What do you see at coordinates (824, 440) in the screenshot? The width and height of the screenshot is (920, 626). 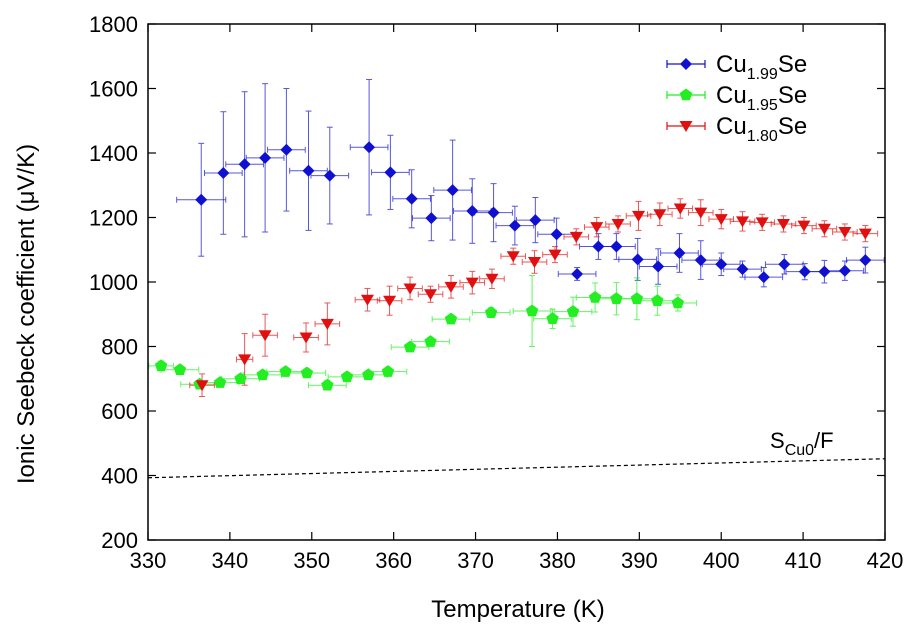 I see `reference-label-tail: /F` at bounding box center [824, 440].